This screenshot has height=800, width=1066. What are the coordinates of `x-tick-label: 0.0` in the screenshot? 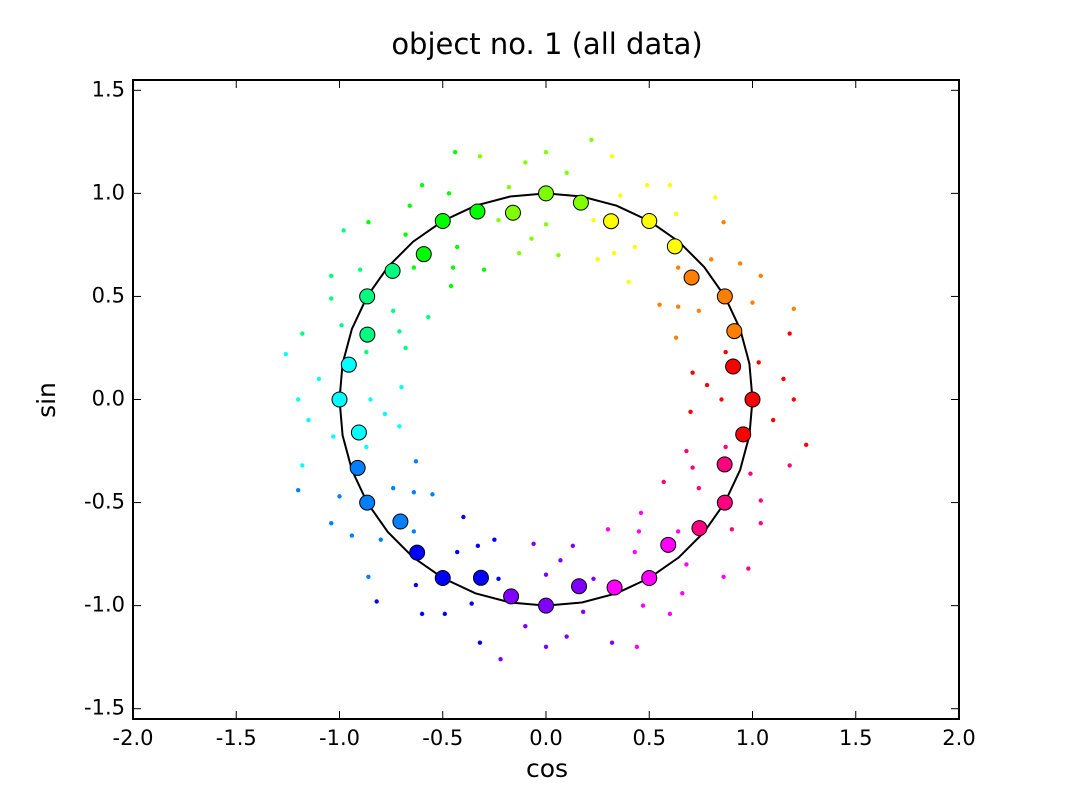 It's located at (545, 738).